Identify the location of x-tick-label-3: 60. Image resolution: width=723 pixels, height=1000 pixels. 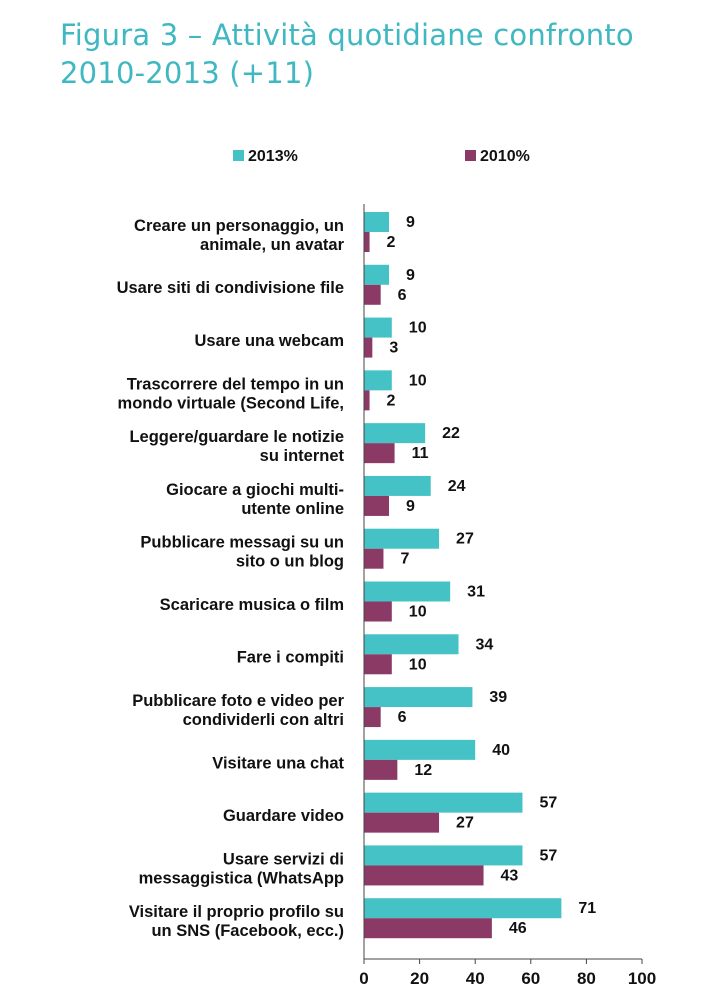
(530, 978).